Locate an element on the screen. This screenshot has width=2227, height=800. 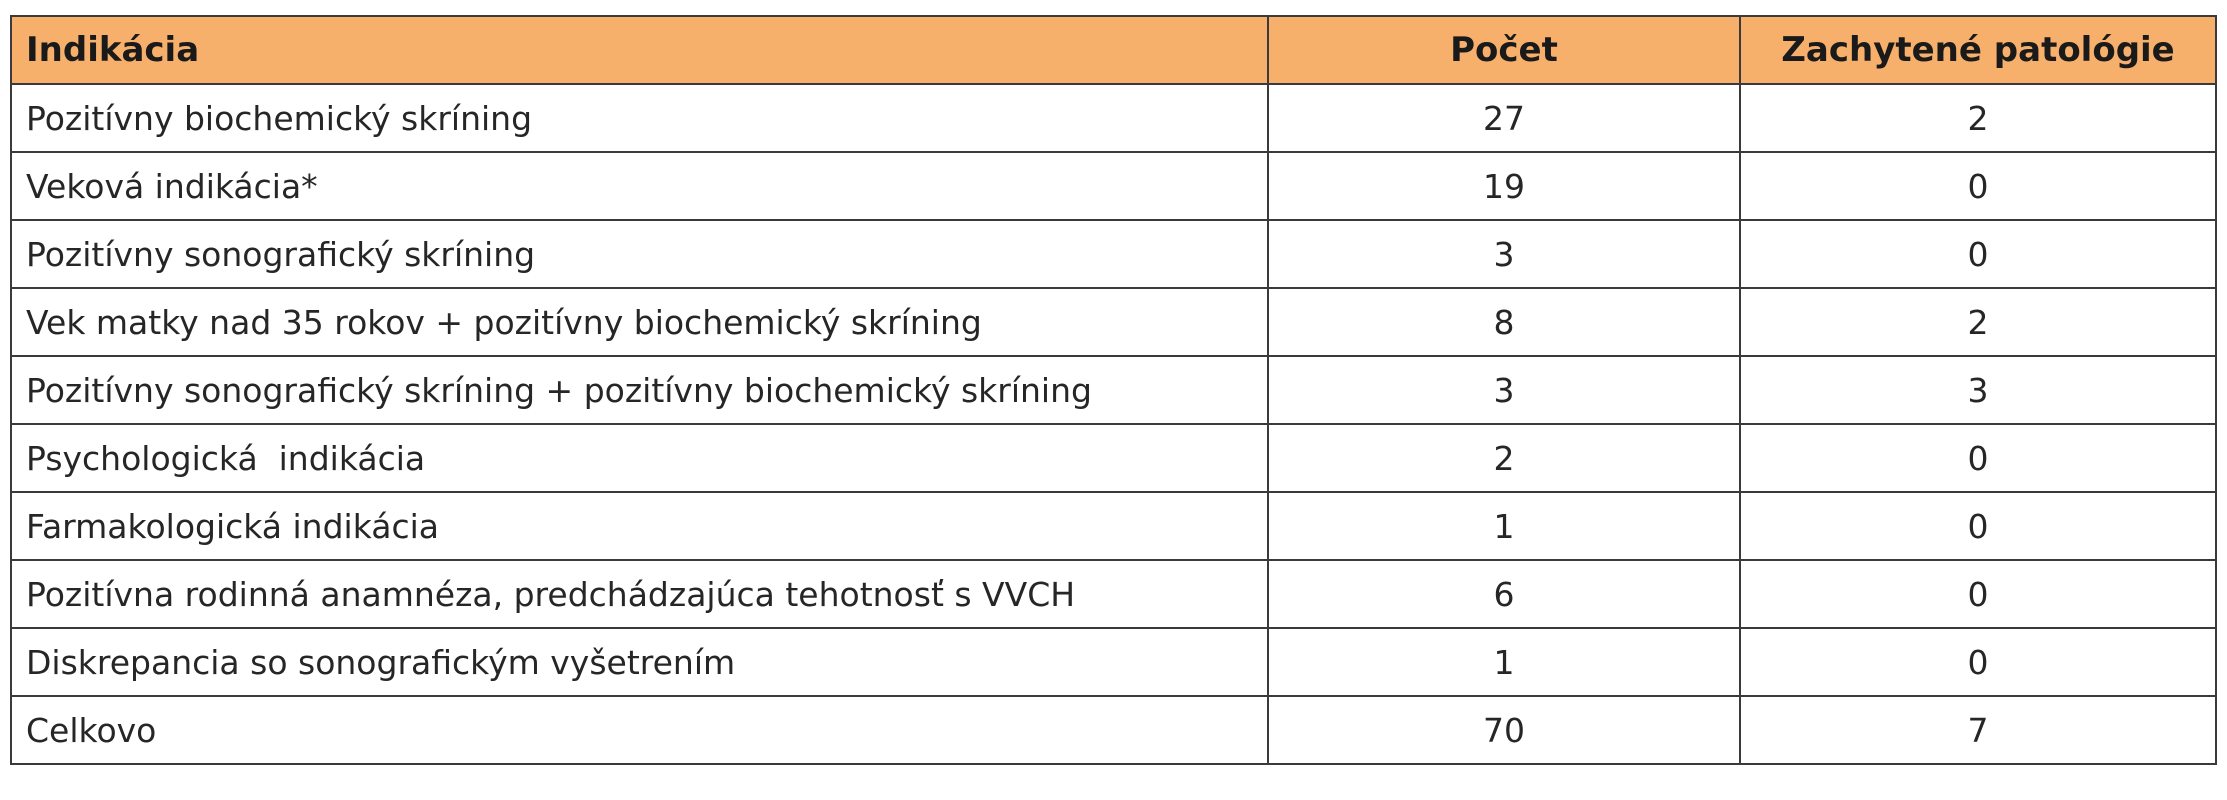
cell-indication: Diskrepancia so sonografickým vyšetrením is located at coordinates (639, 662).